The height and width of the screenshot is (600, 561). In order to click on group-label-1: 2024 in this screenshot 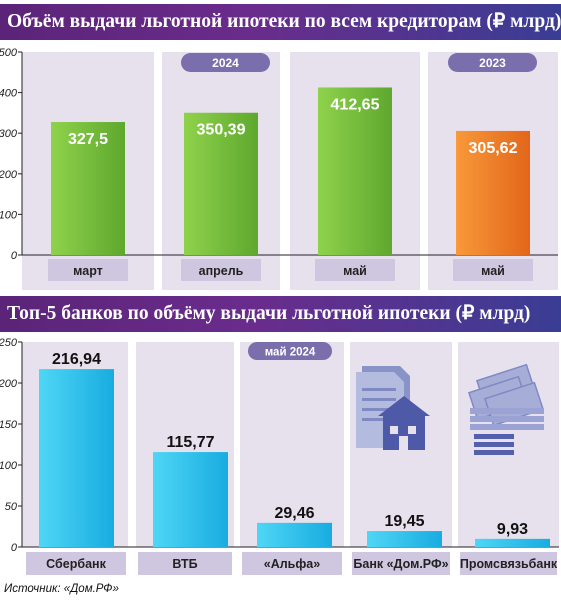, I will do `click(225, 63)`.